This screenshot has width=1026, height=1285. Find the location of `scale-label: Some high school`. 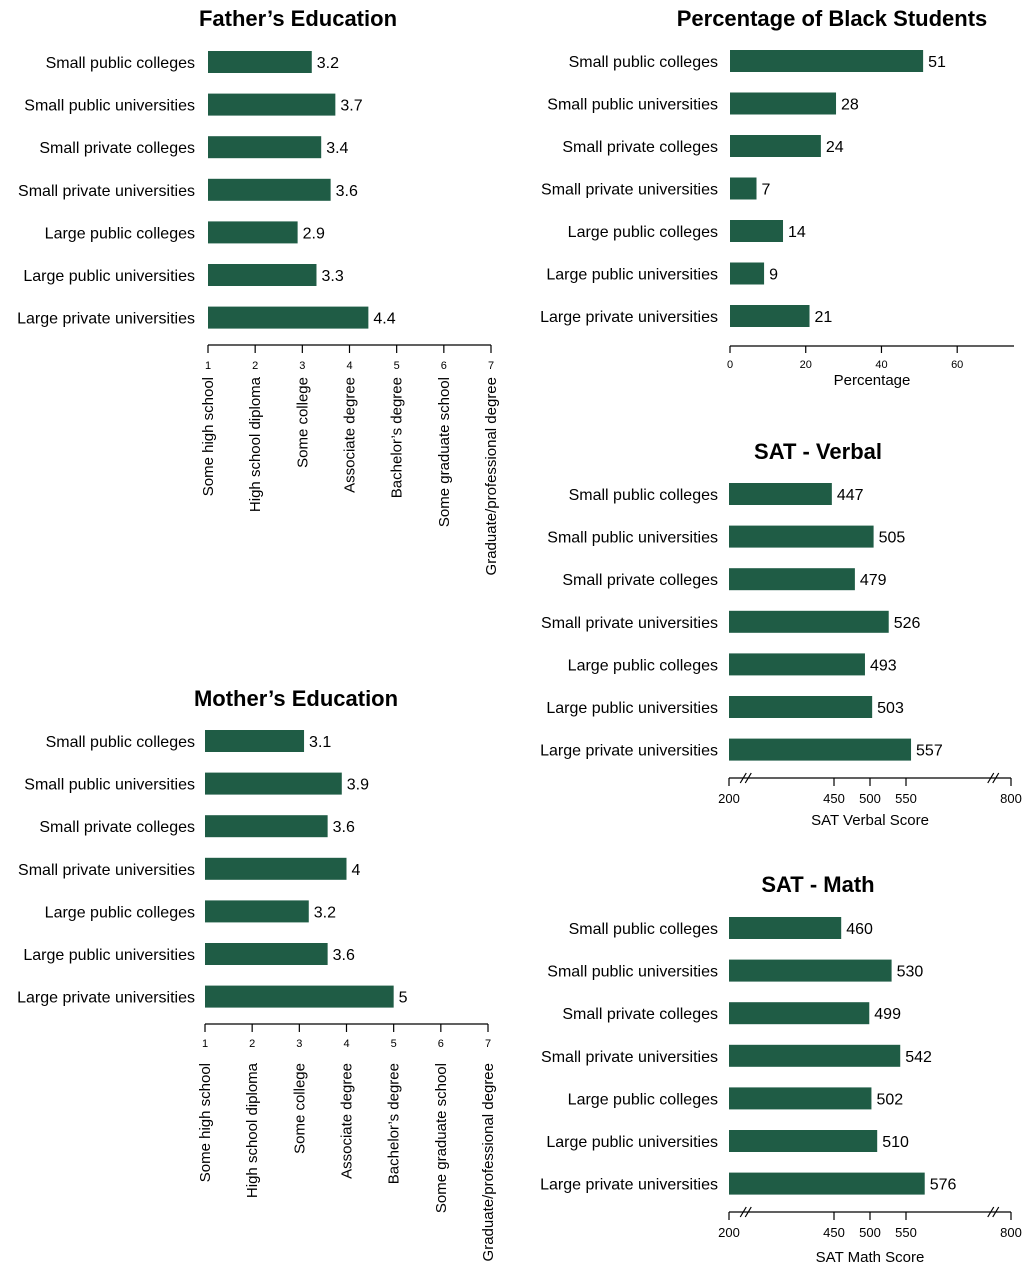

scale-label: Some high school is located at coordinates (205, 1122).